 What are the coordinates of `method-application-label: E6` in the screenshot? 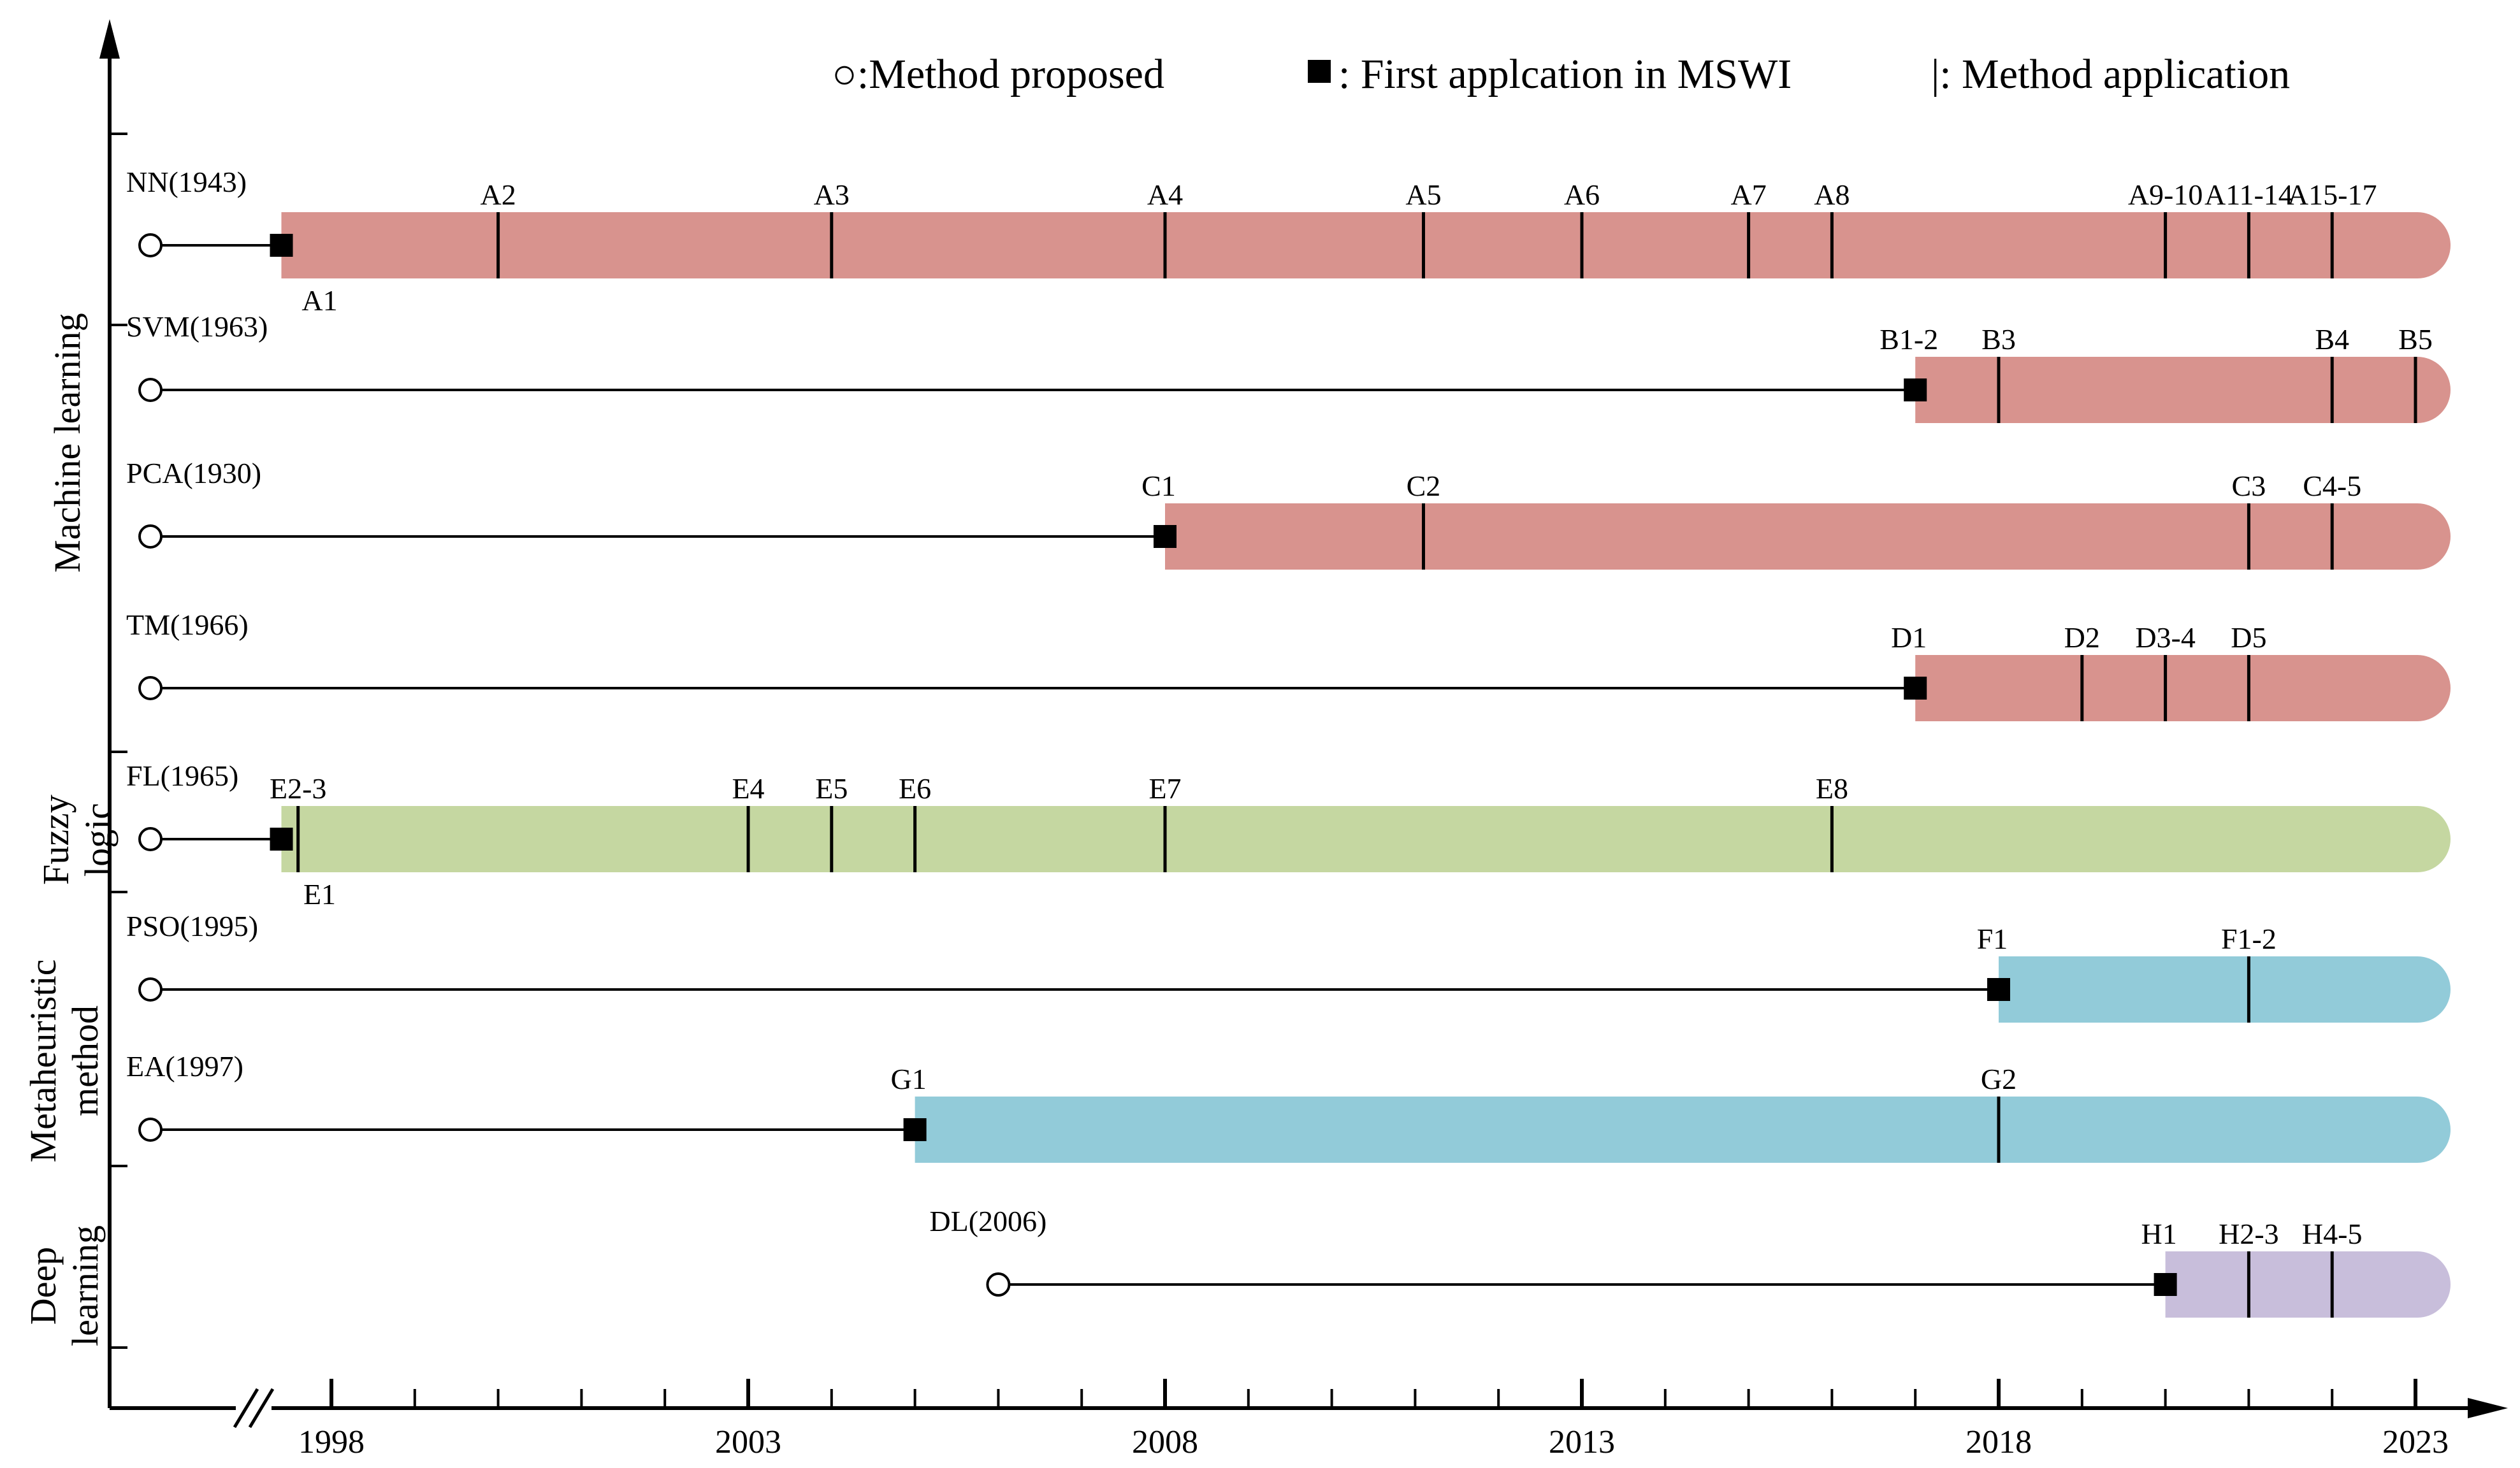 It's located at (915, 788).